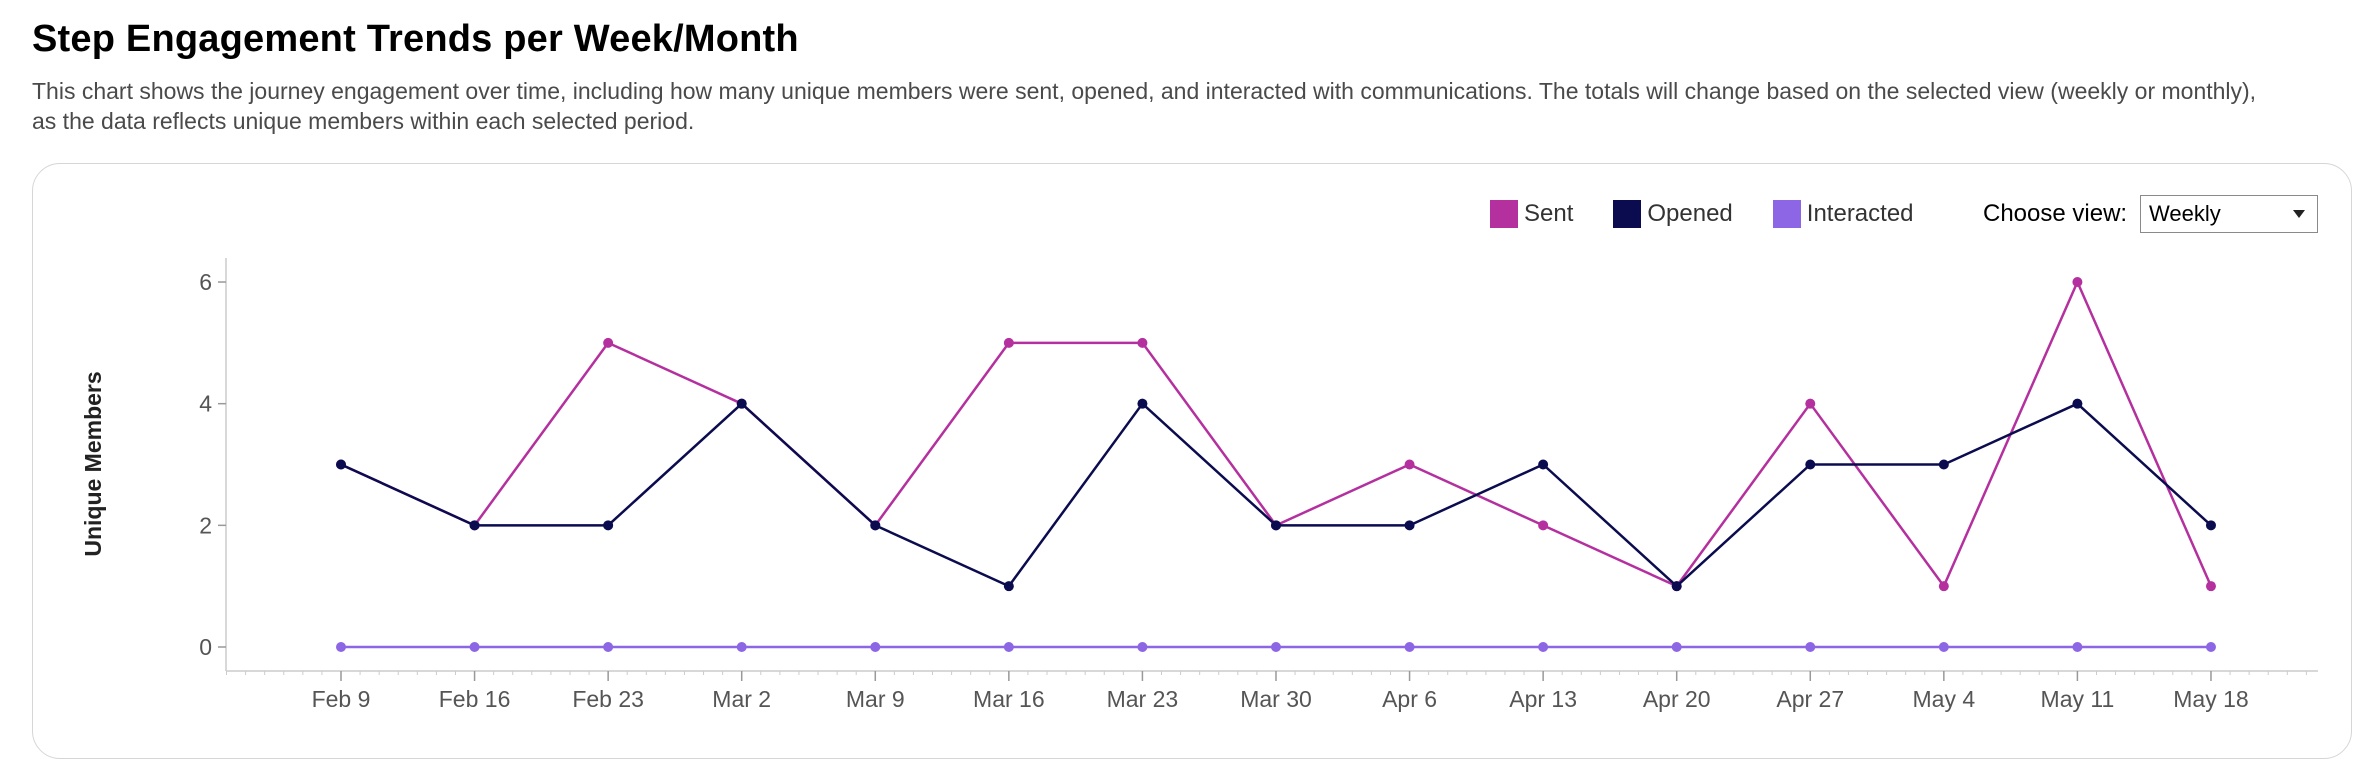  What do you see at coordinates (205, 282) in the screenshot?
I see `y-tick-label: 6` at bounding box center [205, 282].